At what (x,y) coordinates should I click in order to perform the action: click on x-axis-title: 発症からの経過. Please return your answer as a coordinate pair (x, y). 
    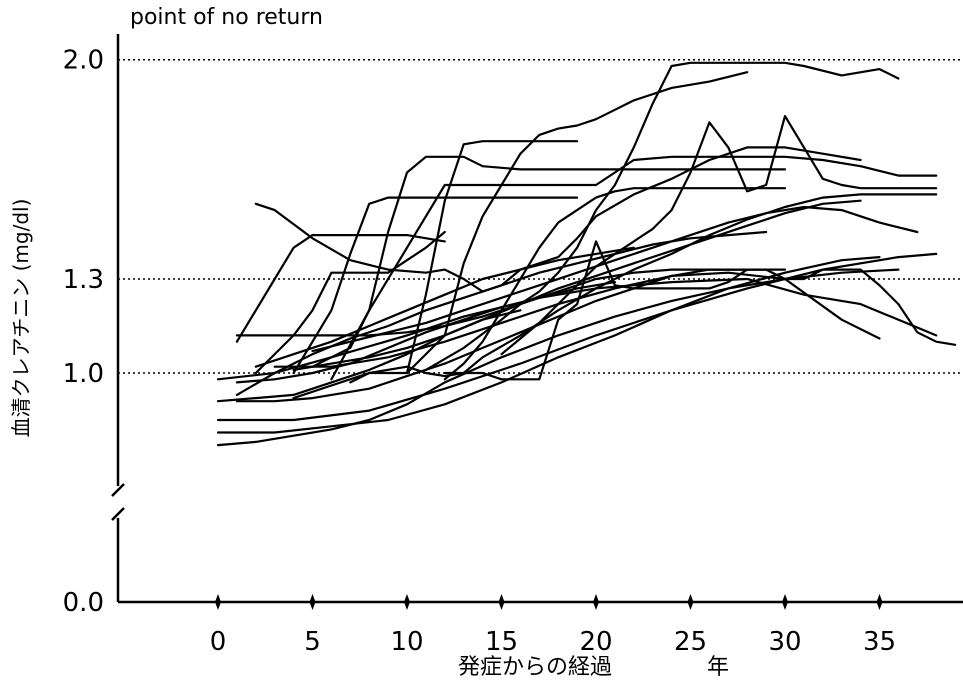
    Looking at the image, I should click on (535, 667).